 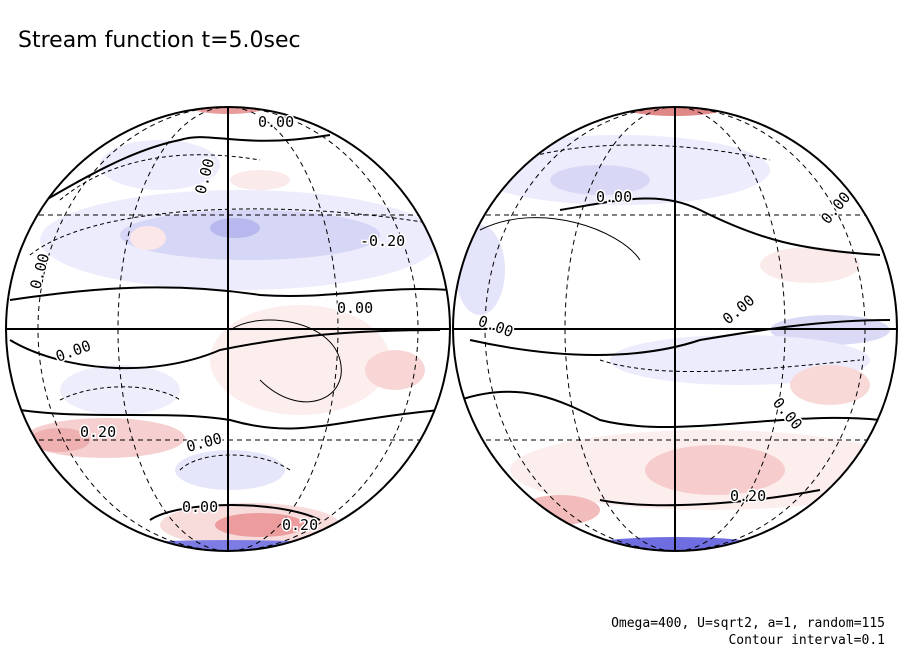 What do you see at coordinates (382, 241) in the screenshot?
I see `contour-label: -0.20` at bounding box center [382, 241].